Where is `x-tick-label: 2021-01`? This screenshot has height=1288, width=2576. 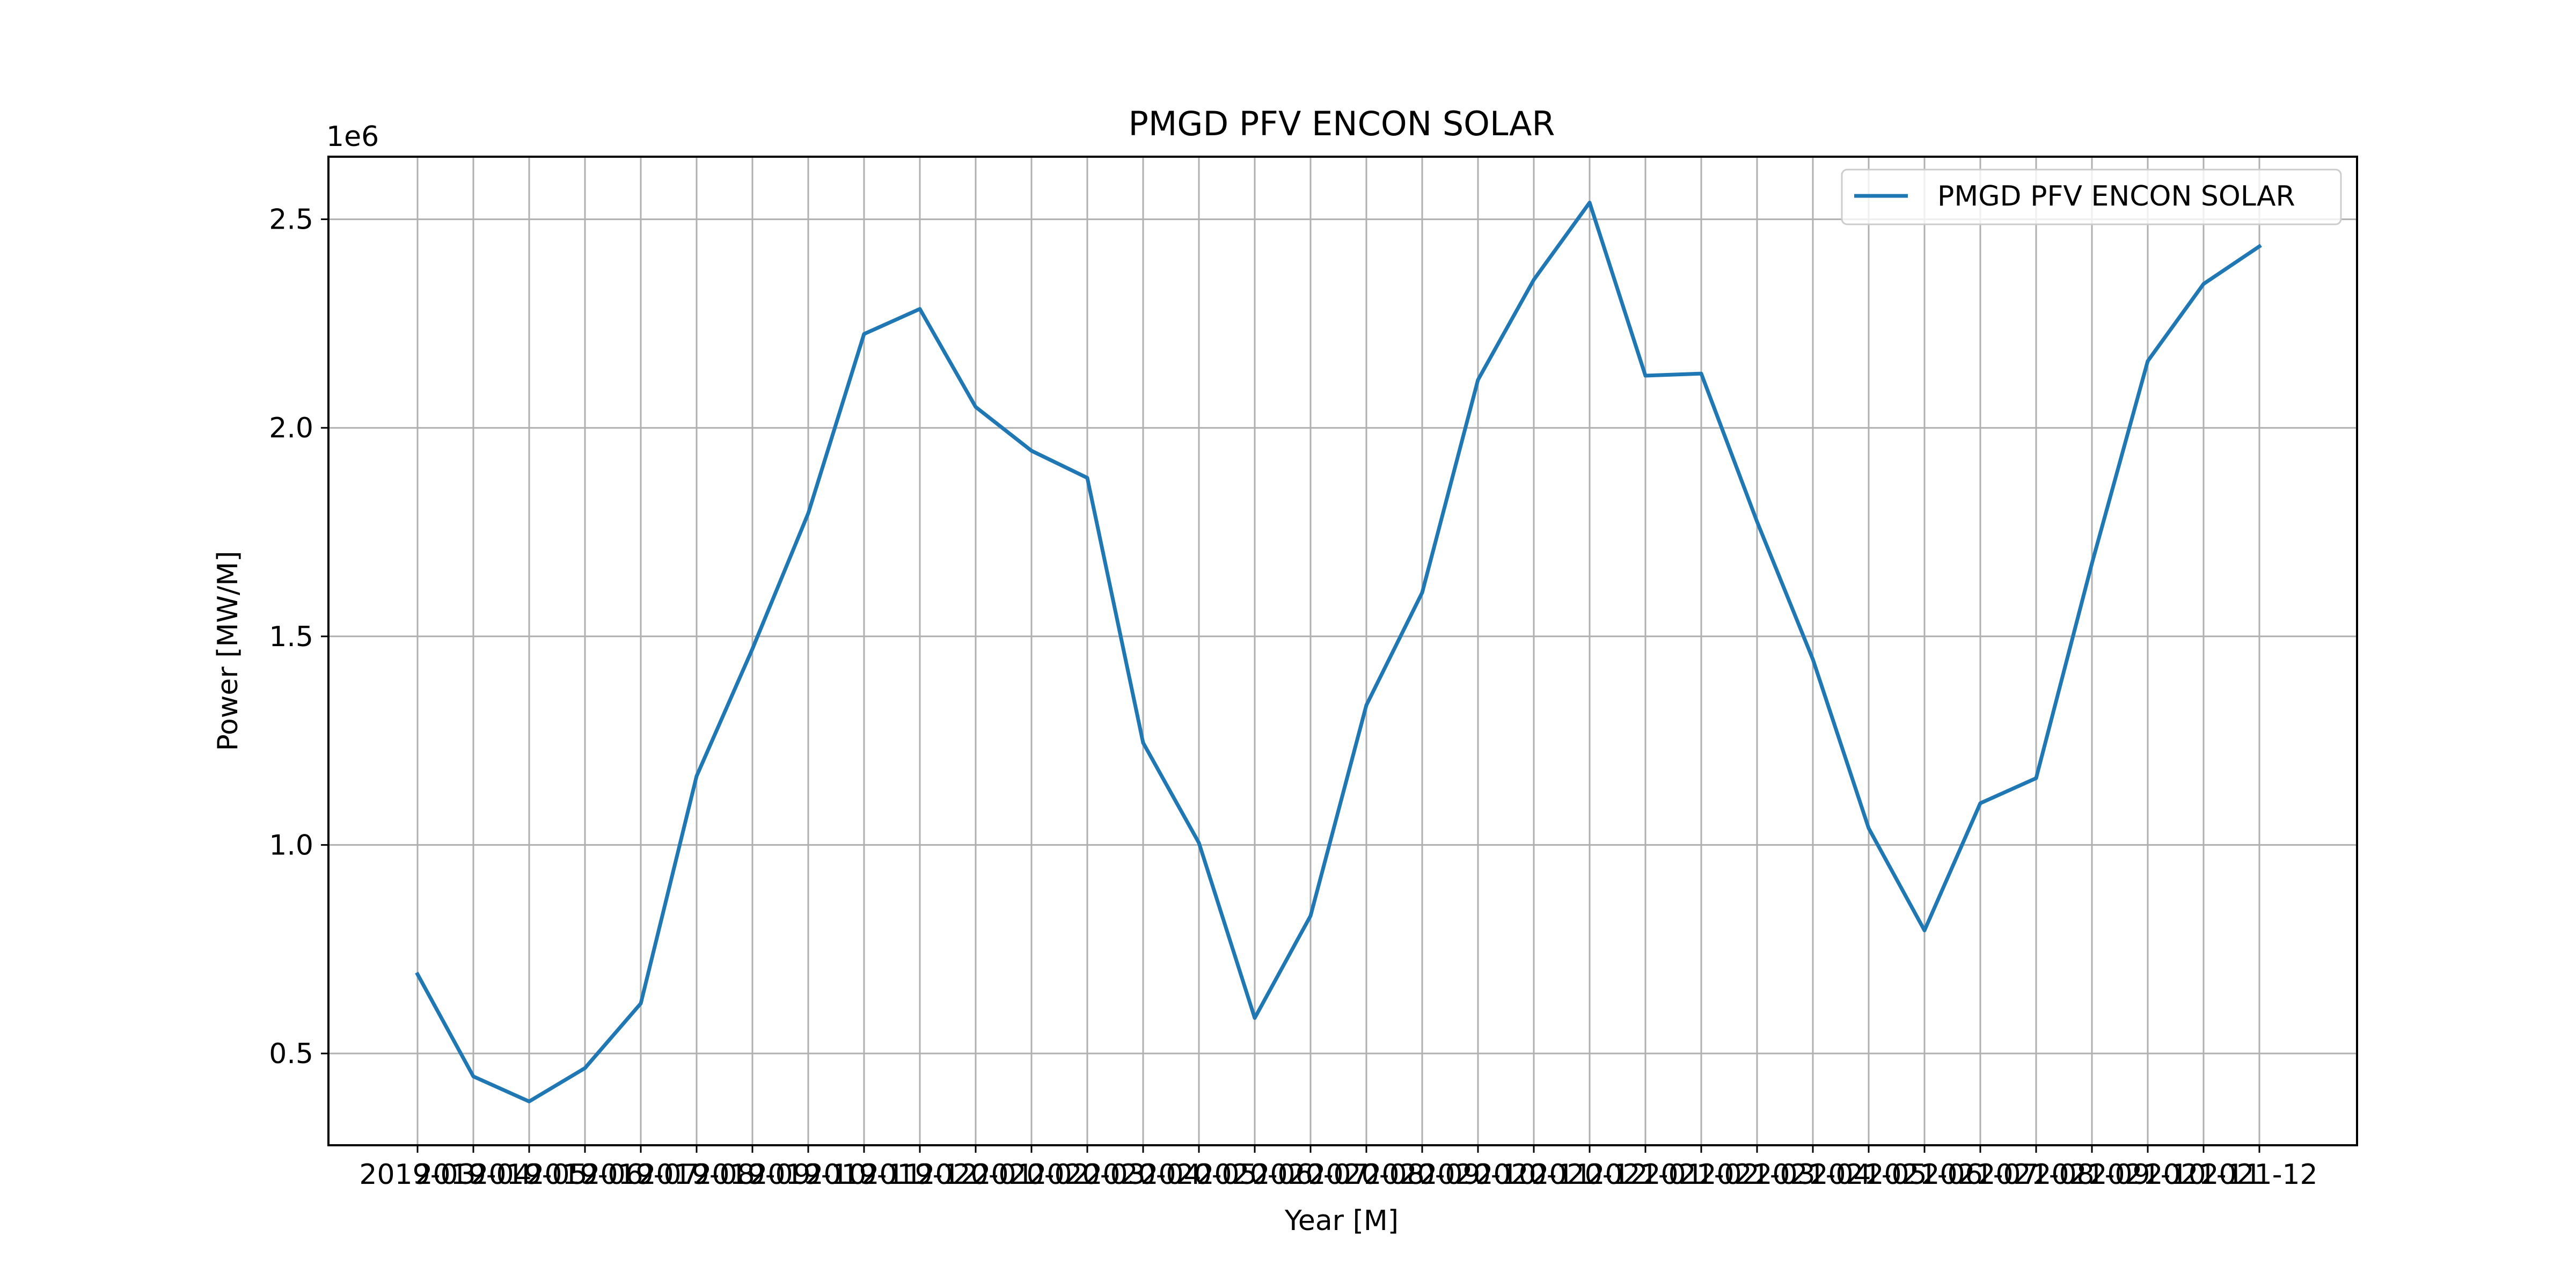 x-tick-label: 2021-01 is located at coordinates (1645, 1175).